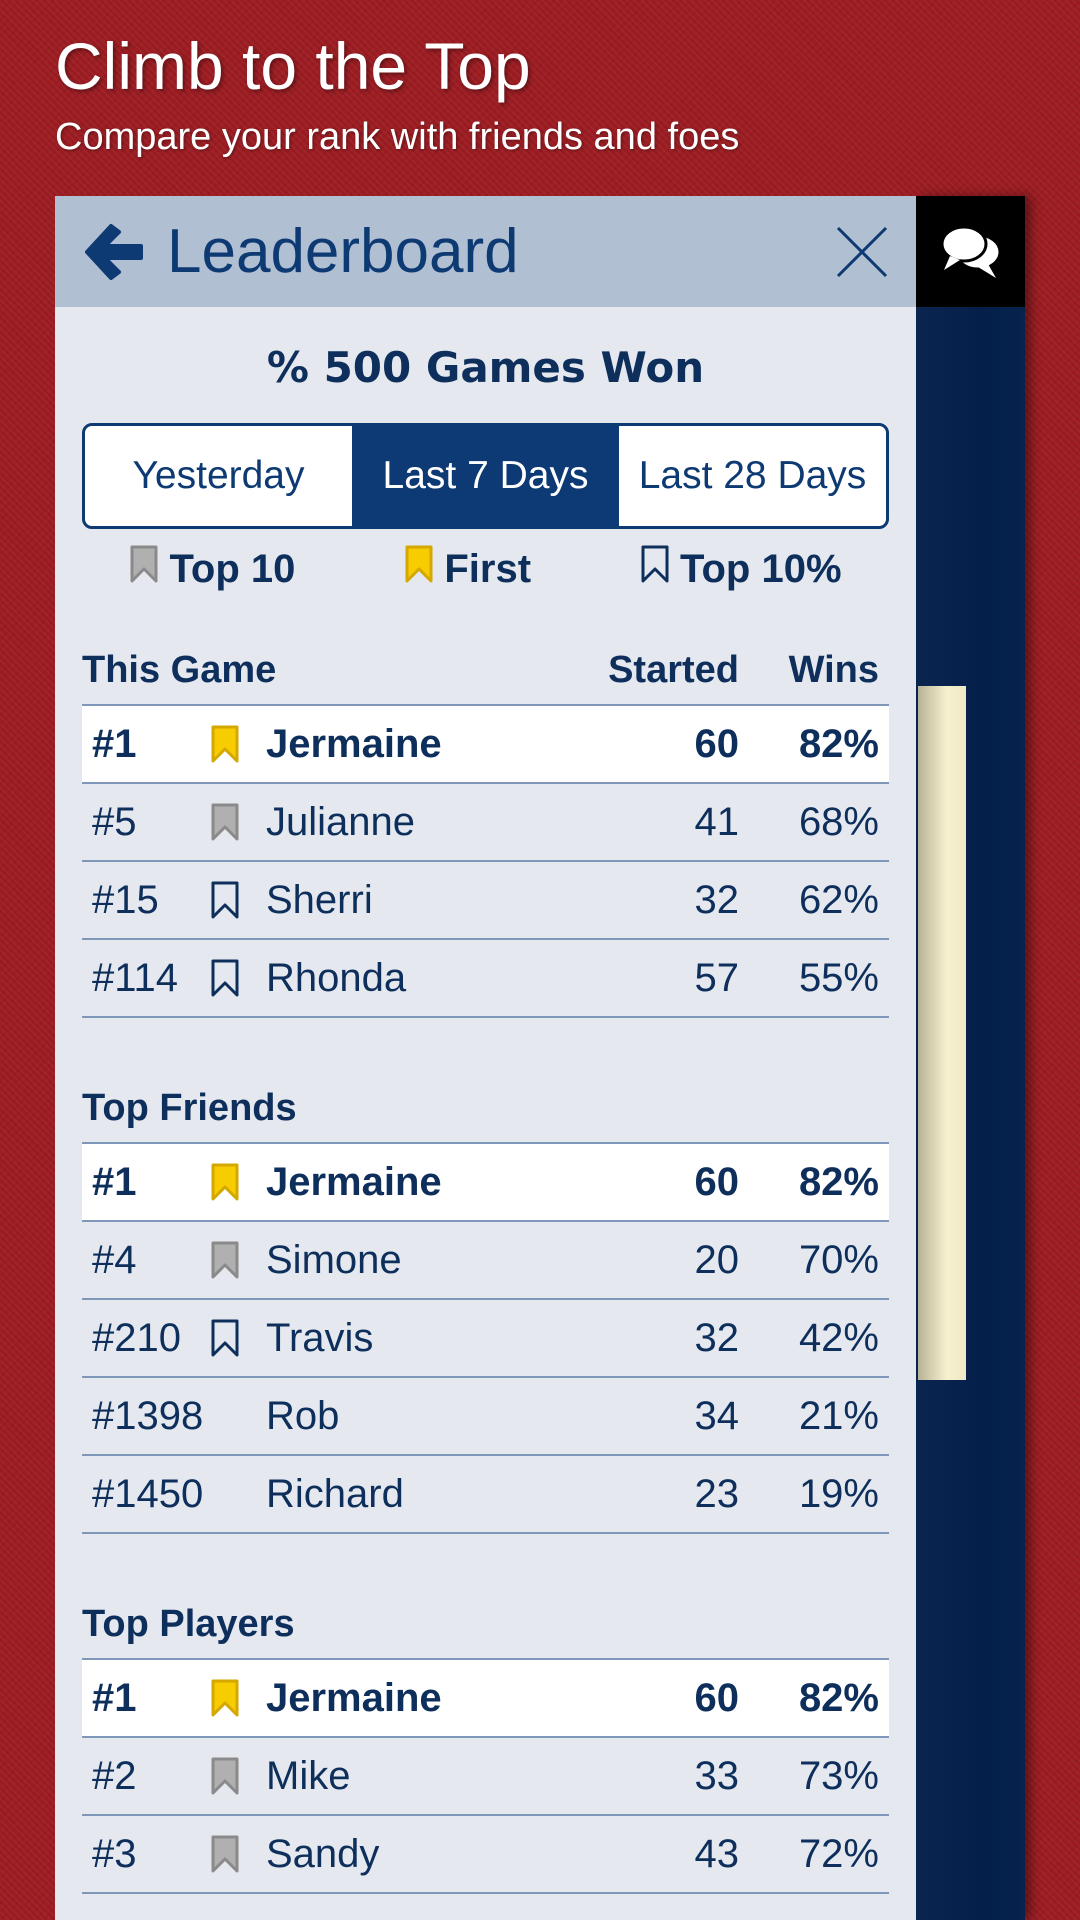 This screenshot has height=1920, width=1080. I want to click on column-started: Started, so click(673, 670).